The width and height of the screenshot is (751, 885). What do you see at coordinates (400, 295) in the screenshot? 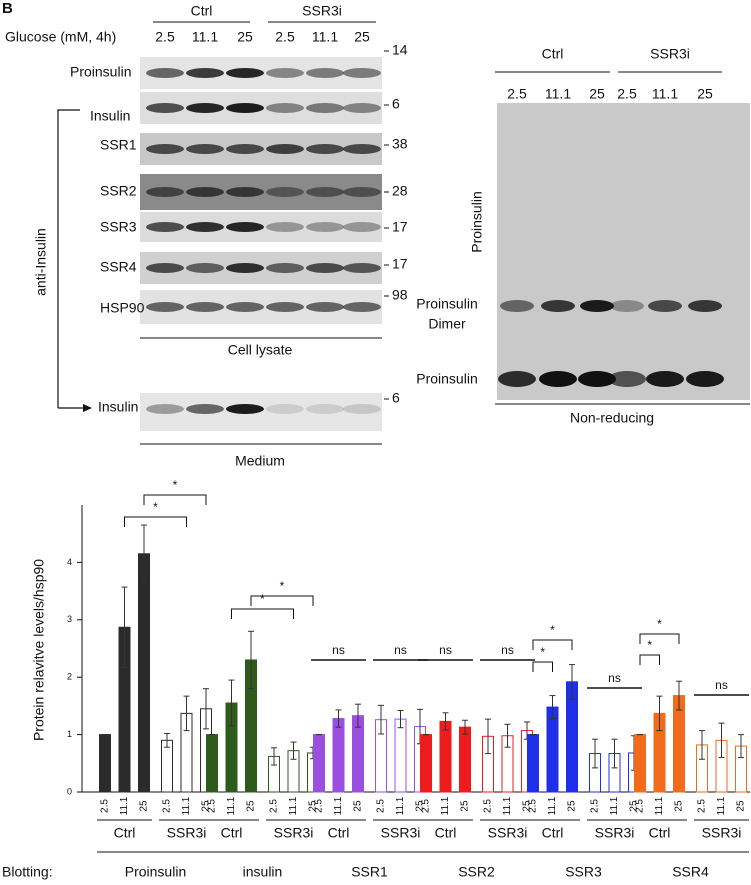
I see `marker-label: 98` at bounding box center [400, 295].